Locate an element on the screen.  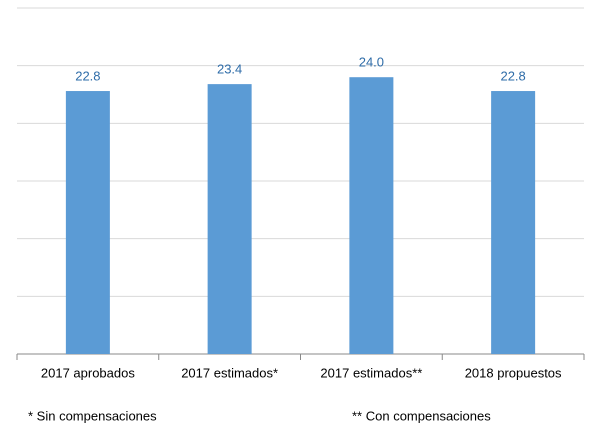
value-label: 24.0 is located at coordinates (371, 62).